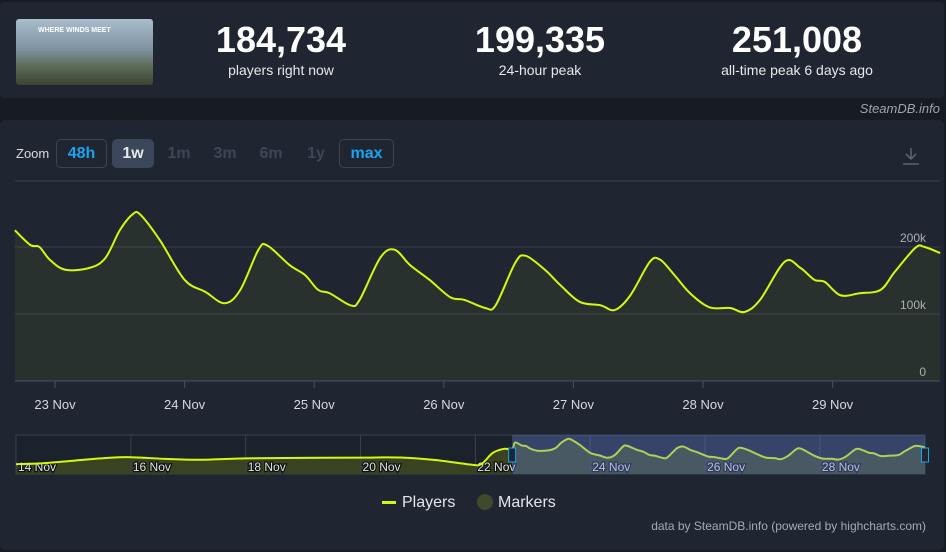  What do you see at coordinates (527, 502) in the screenshot?
I see `legend-markers-label: Markers` at bounding box center [527, 502].